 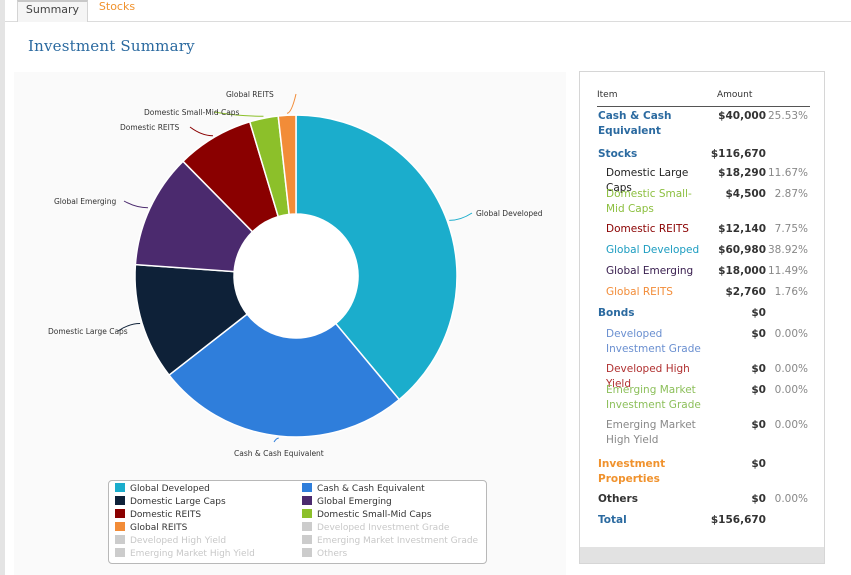 I want to click on table-footer, so click(x=702, y=555).